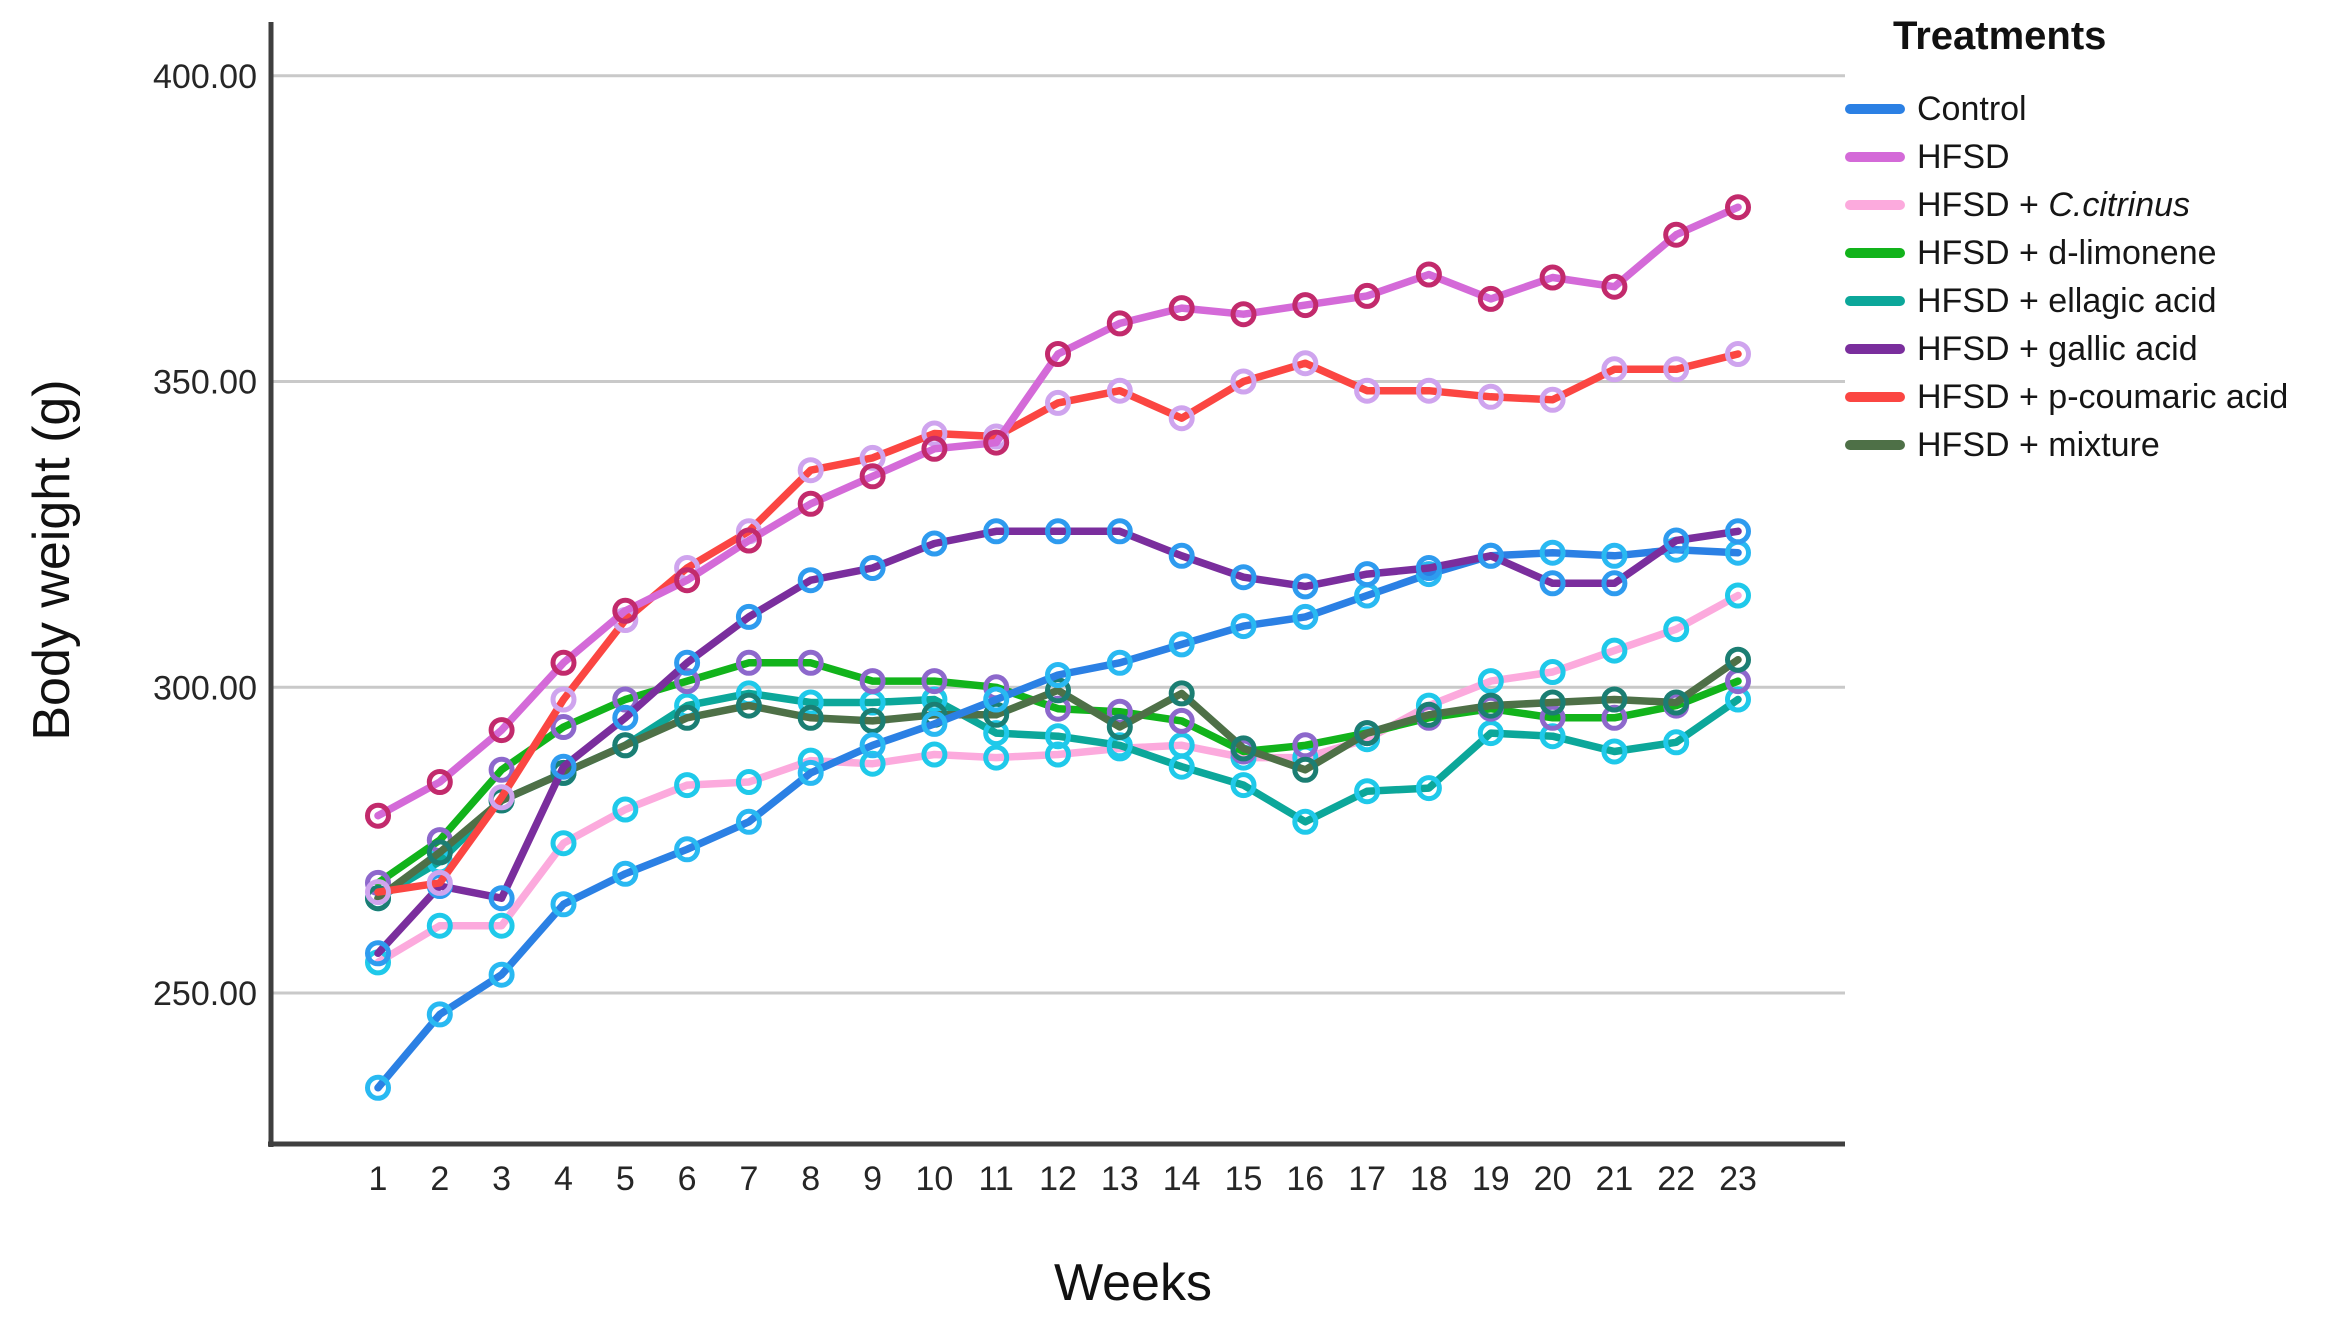  Describe the element at coordinates (1738, 1179) in the screenshot. I see `x-tick-label: 23` at that location.